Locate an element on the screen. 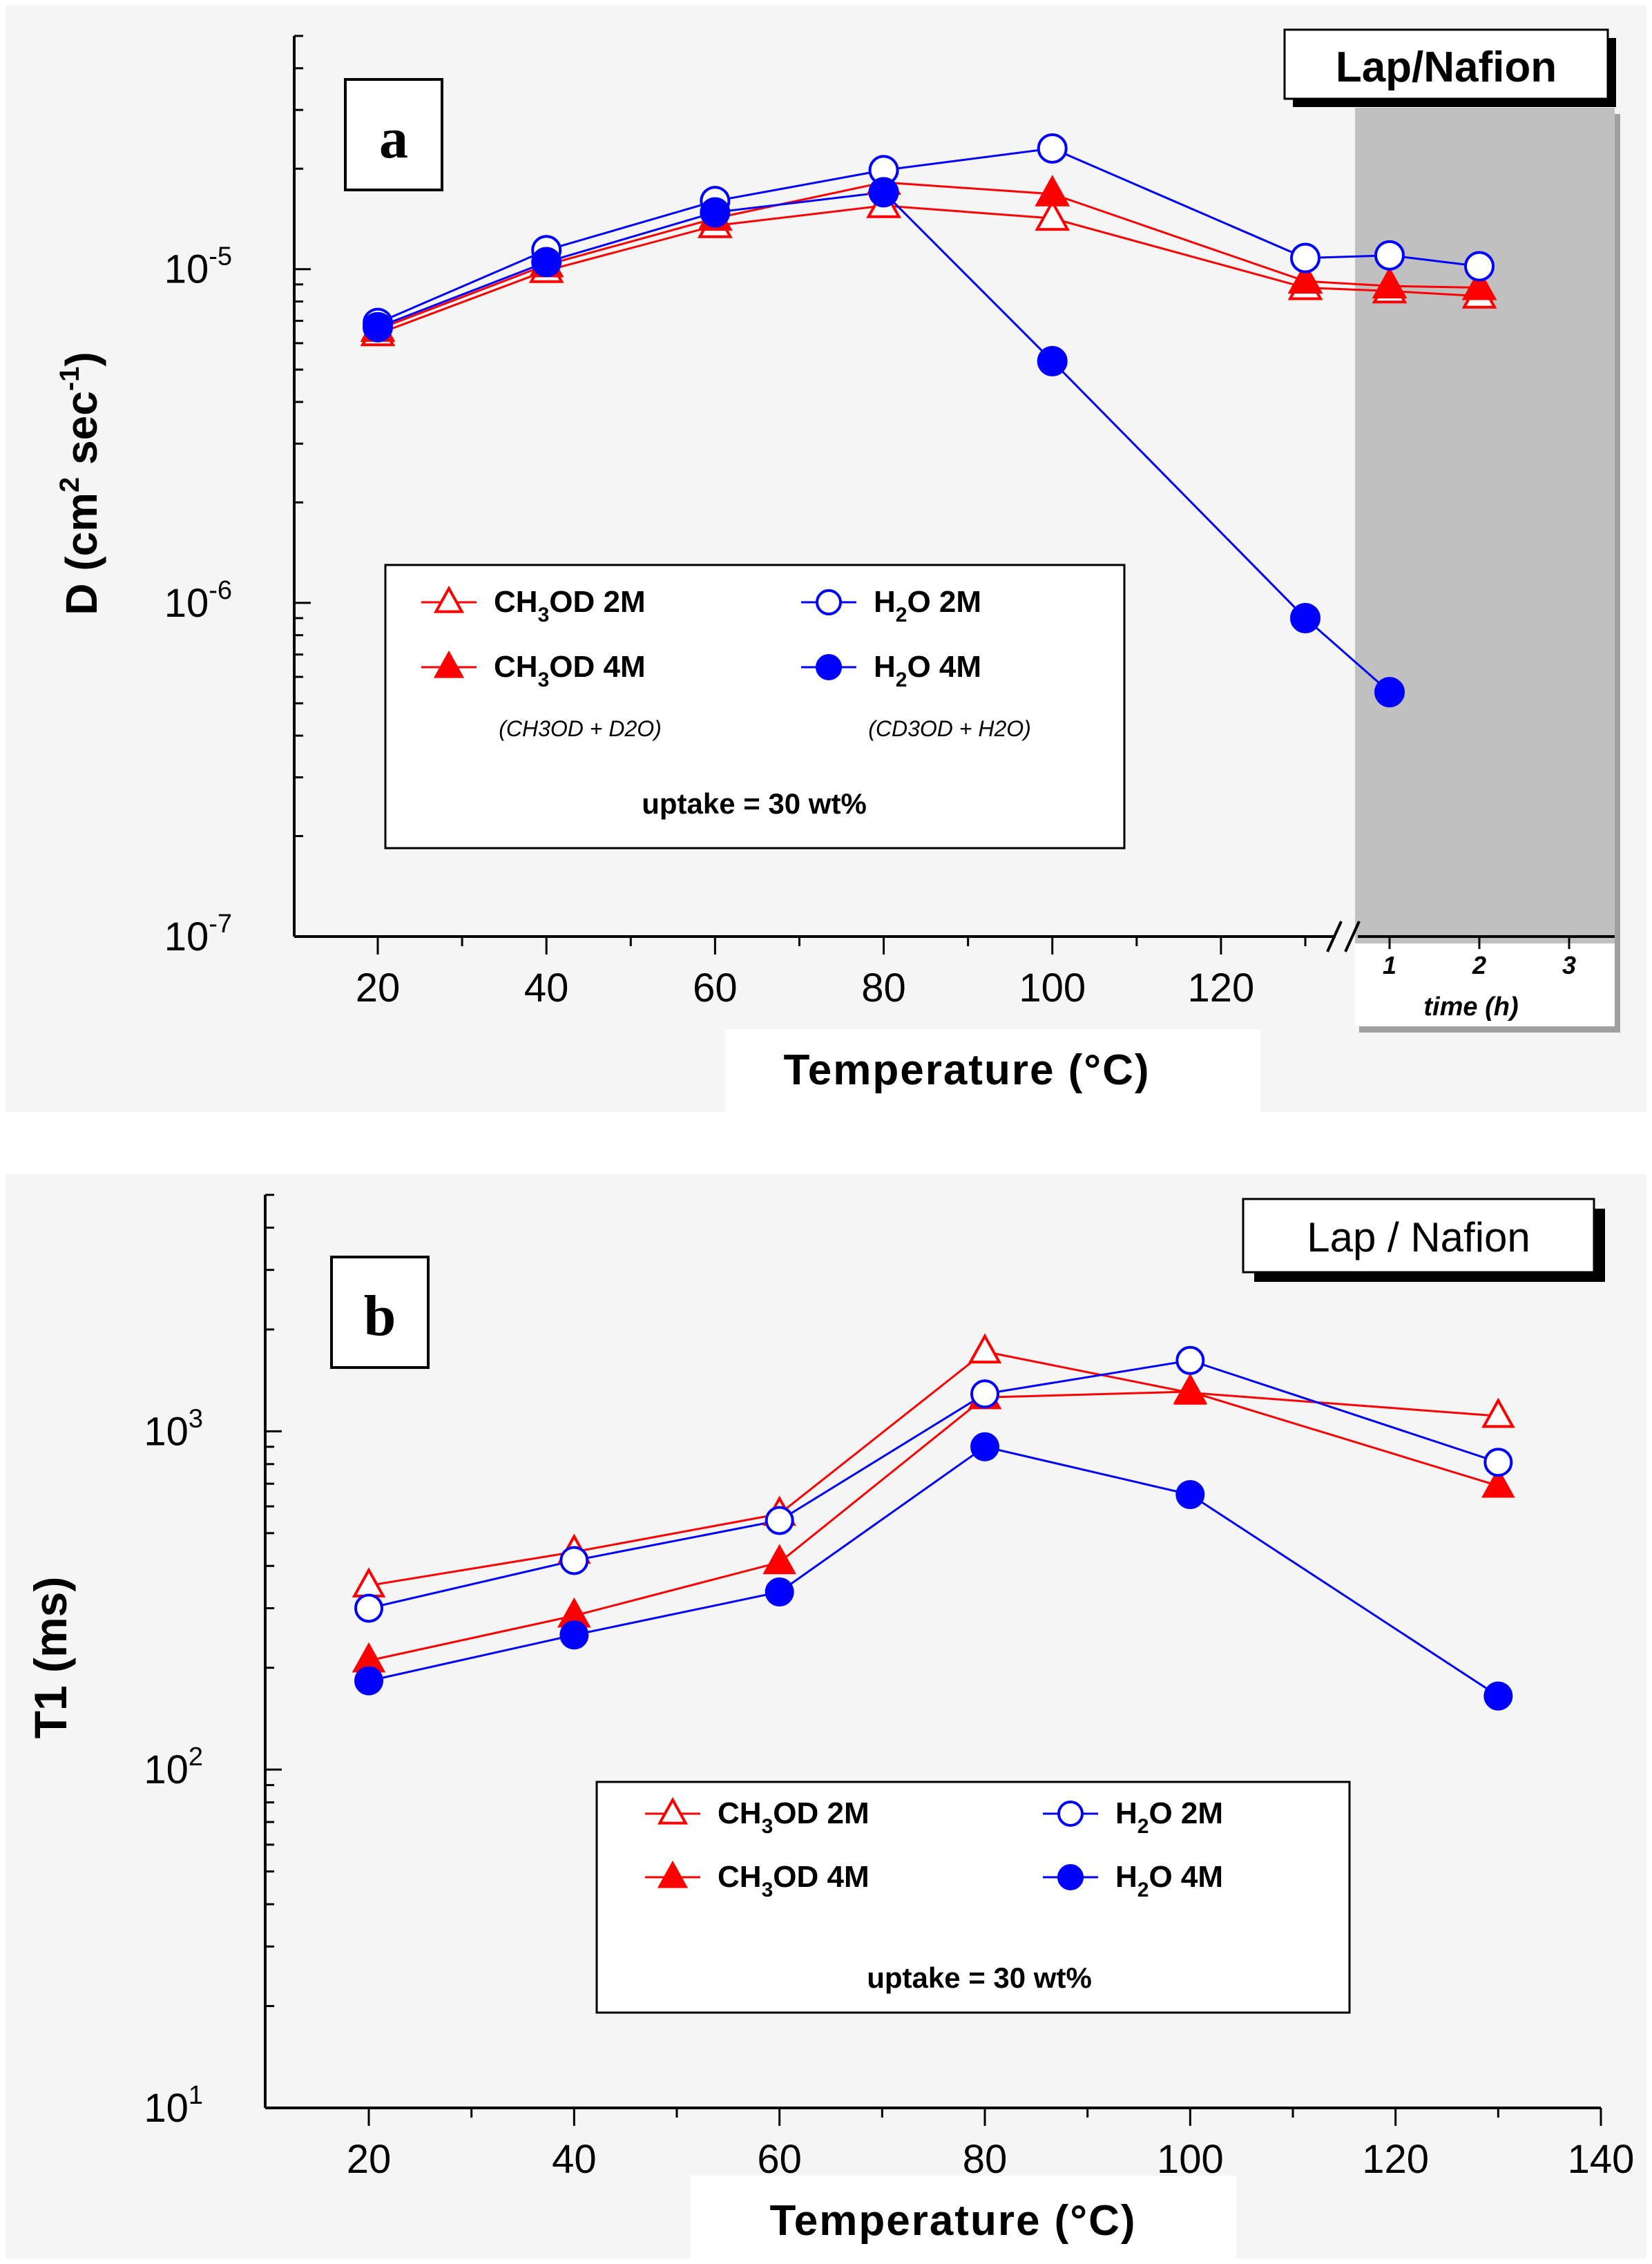  panel-a-legend-note-1: (CH3OD + D2O) is located at coordinates (580, 728).